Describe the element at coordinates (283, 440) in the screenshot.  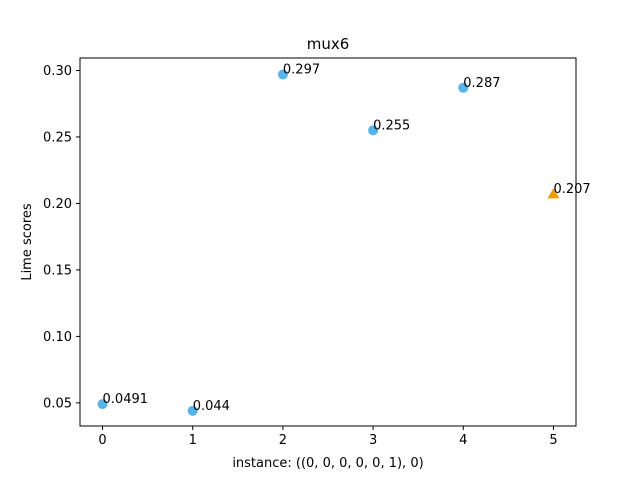
I see `x-tick-label: 2` at that location.